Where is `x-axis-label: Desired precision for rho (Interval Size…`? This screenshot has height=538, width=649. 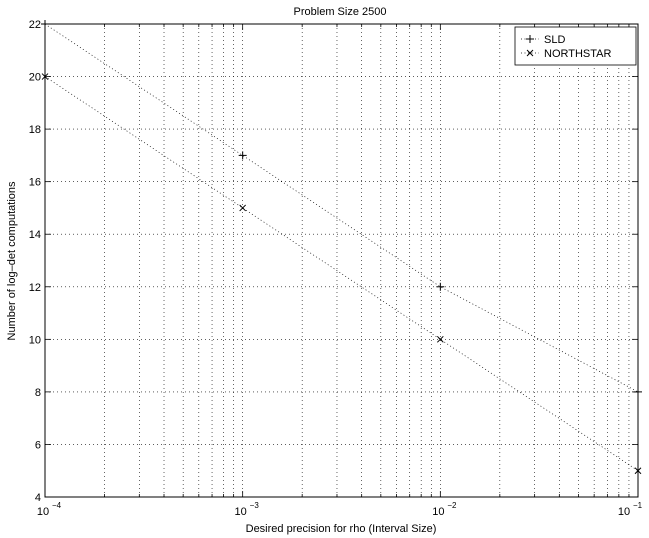
x-axis-label: Desired precision for rho (Interval Size… is located at coordinates (341, 529).